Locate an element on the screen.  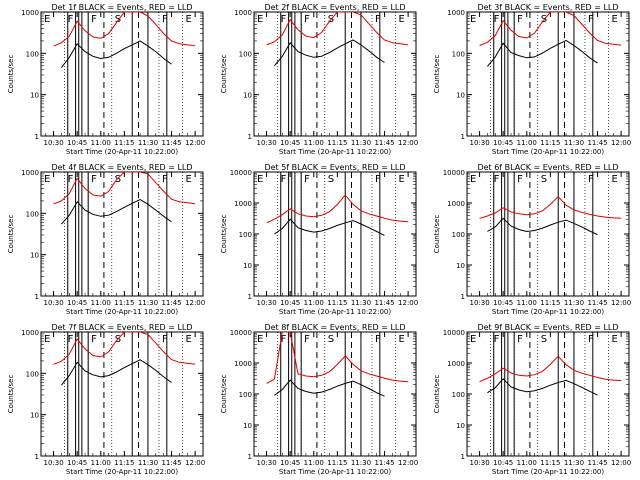
panel-title: Det 9f BLACK = Events, RED = LLD is located at coordinates (547, 327).